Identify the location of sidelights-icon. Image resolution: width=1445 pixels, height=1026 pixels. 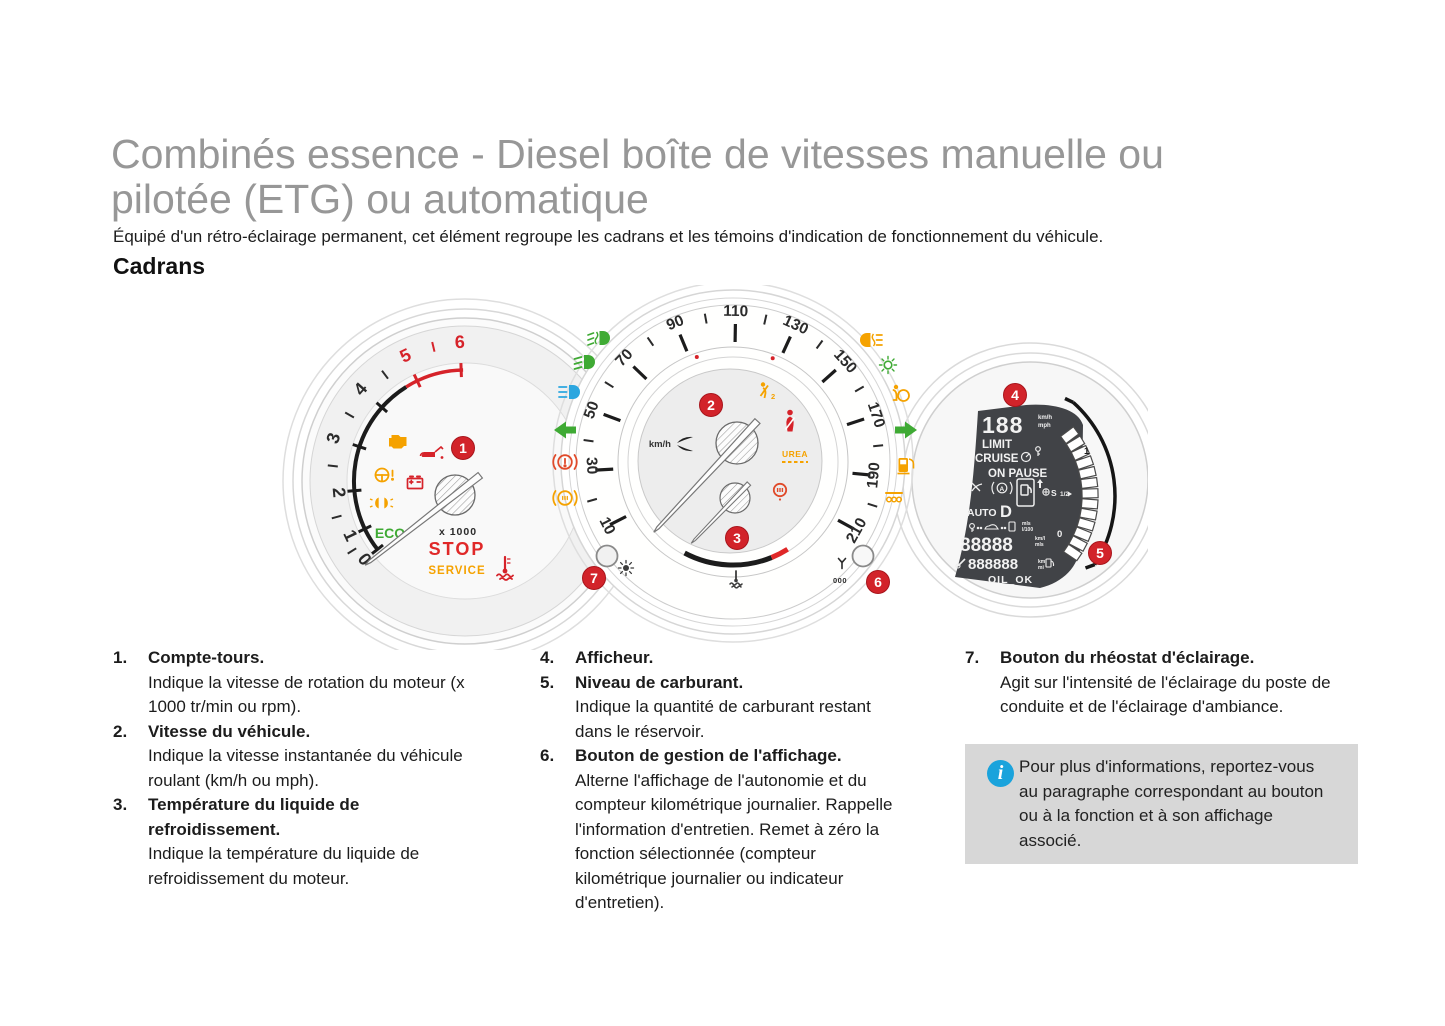
(381, 503).